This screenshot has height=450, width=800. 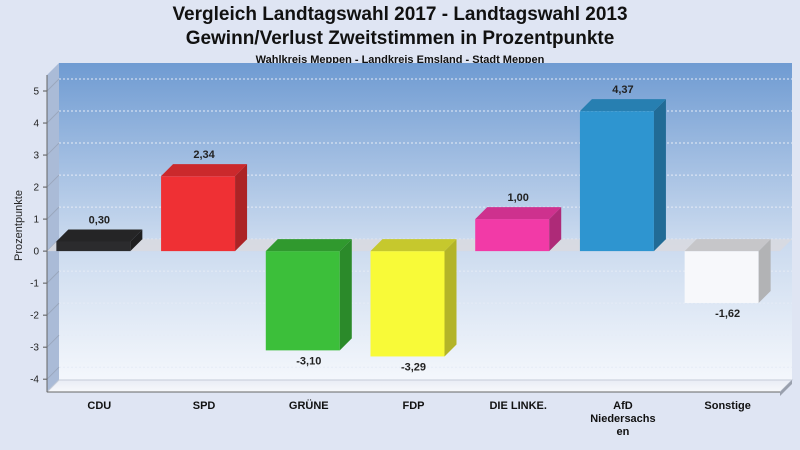 I want to click on data-label: 2,34, so click(x=204, y=155).